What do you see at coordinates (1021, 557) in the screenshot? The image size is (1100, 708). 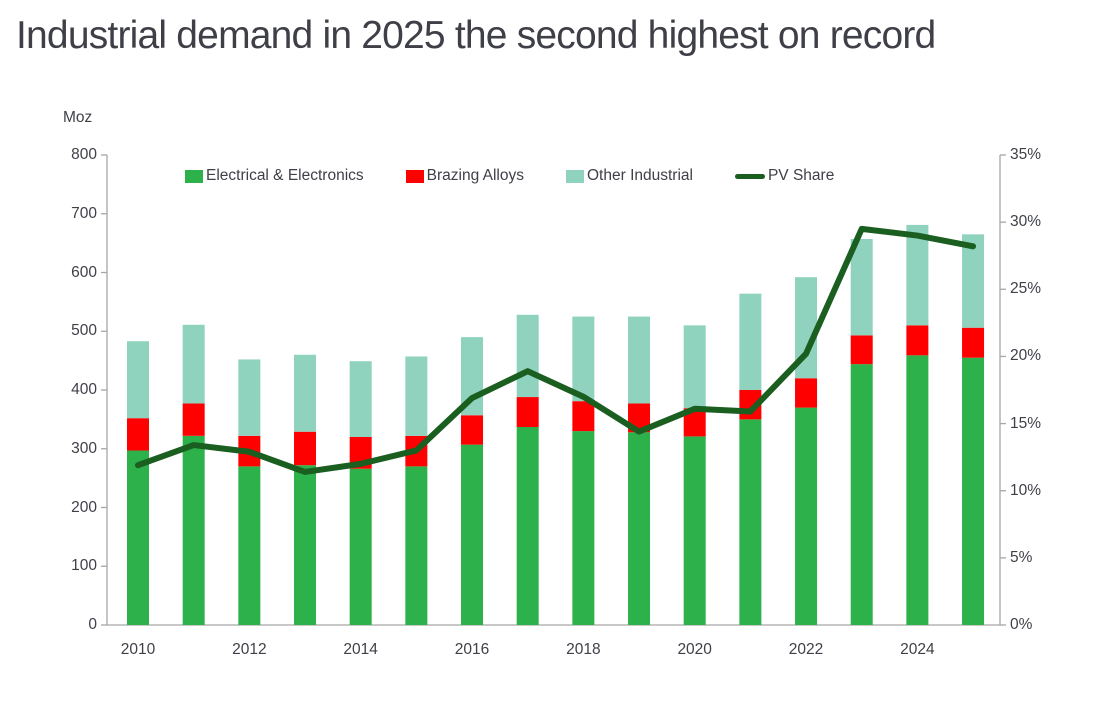 I see `right-axis-tick-label: 5%` at bounding box center [1021, 557].